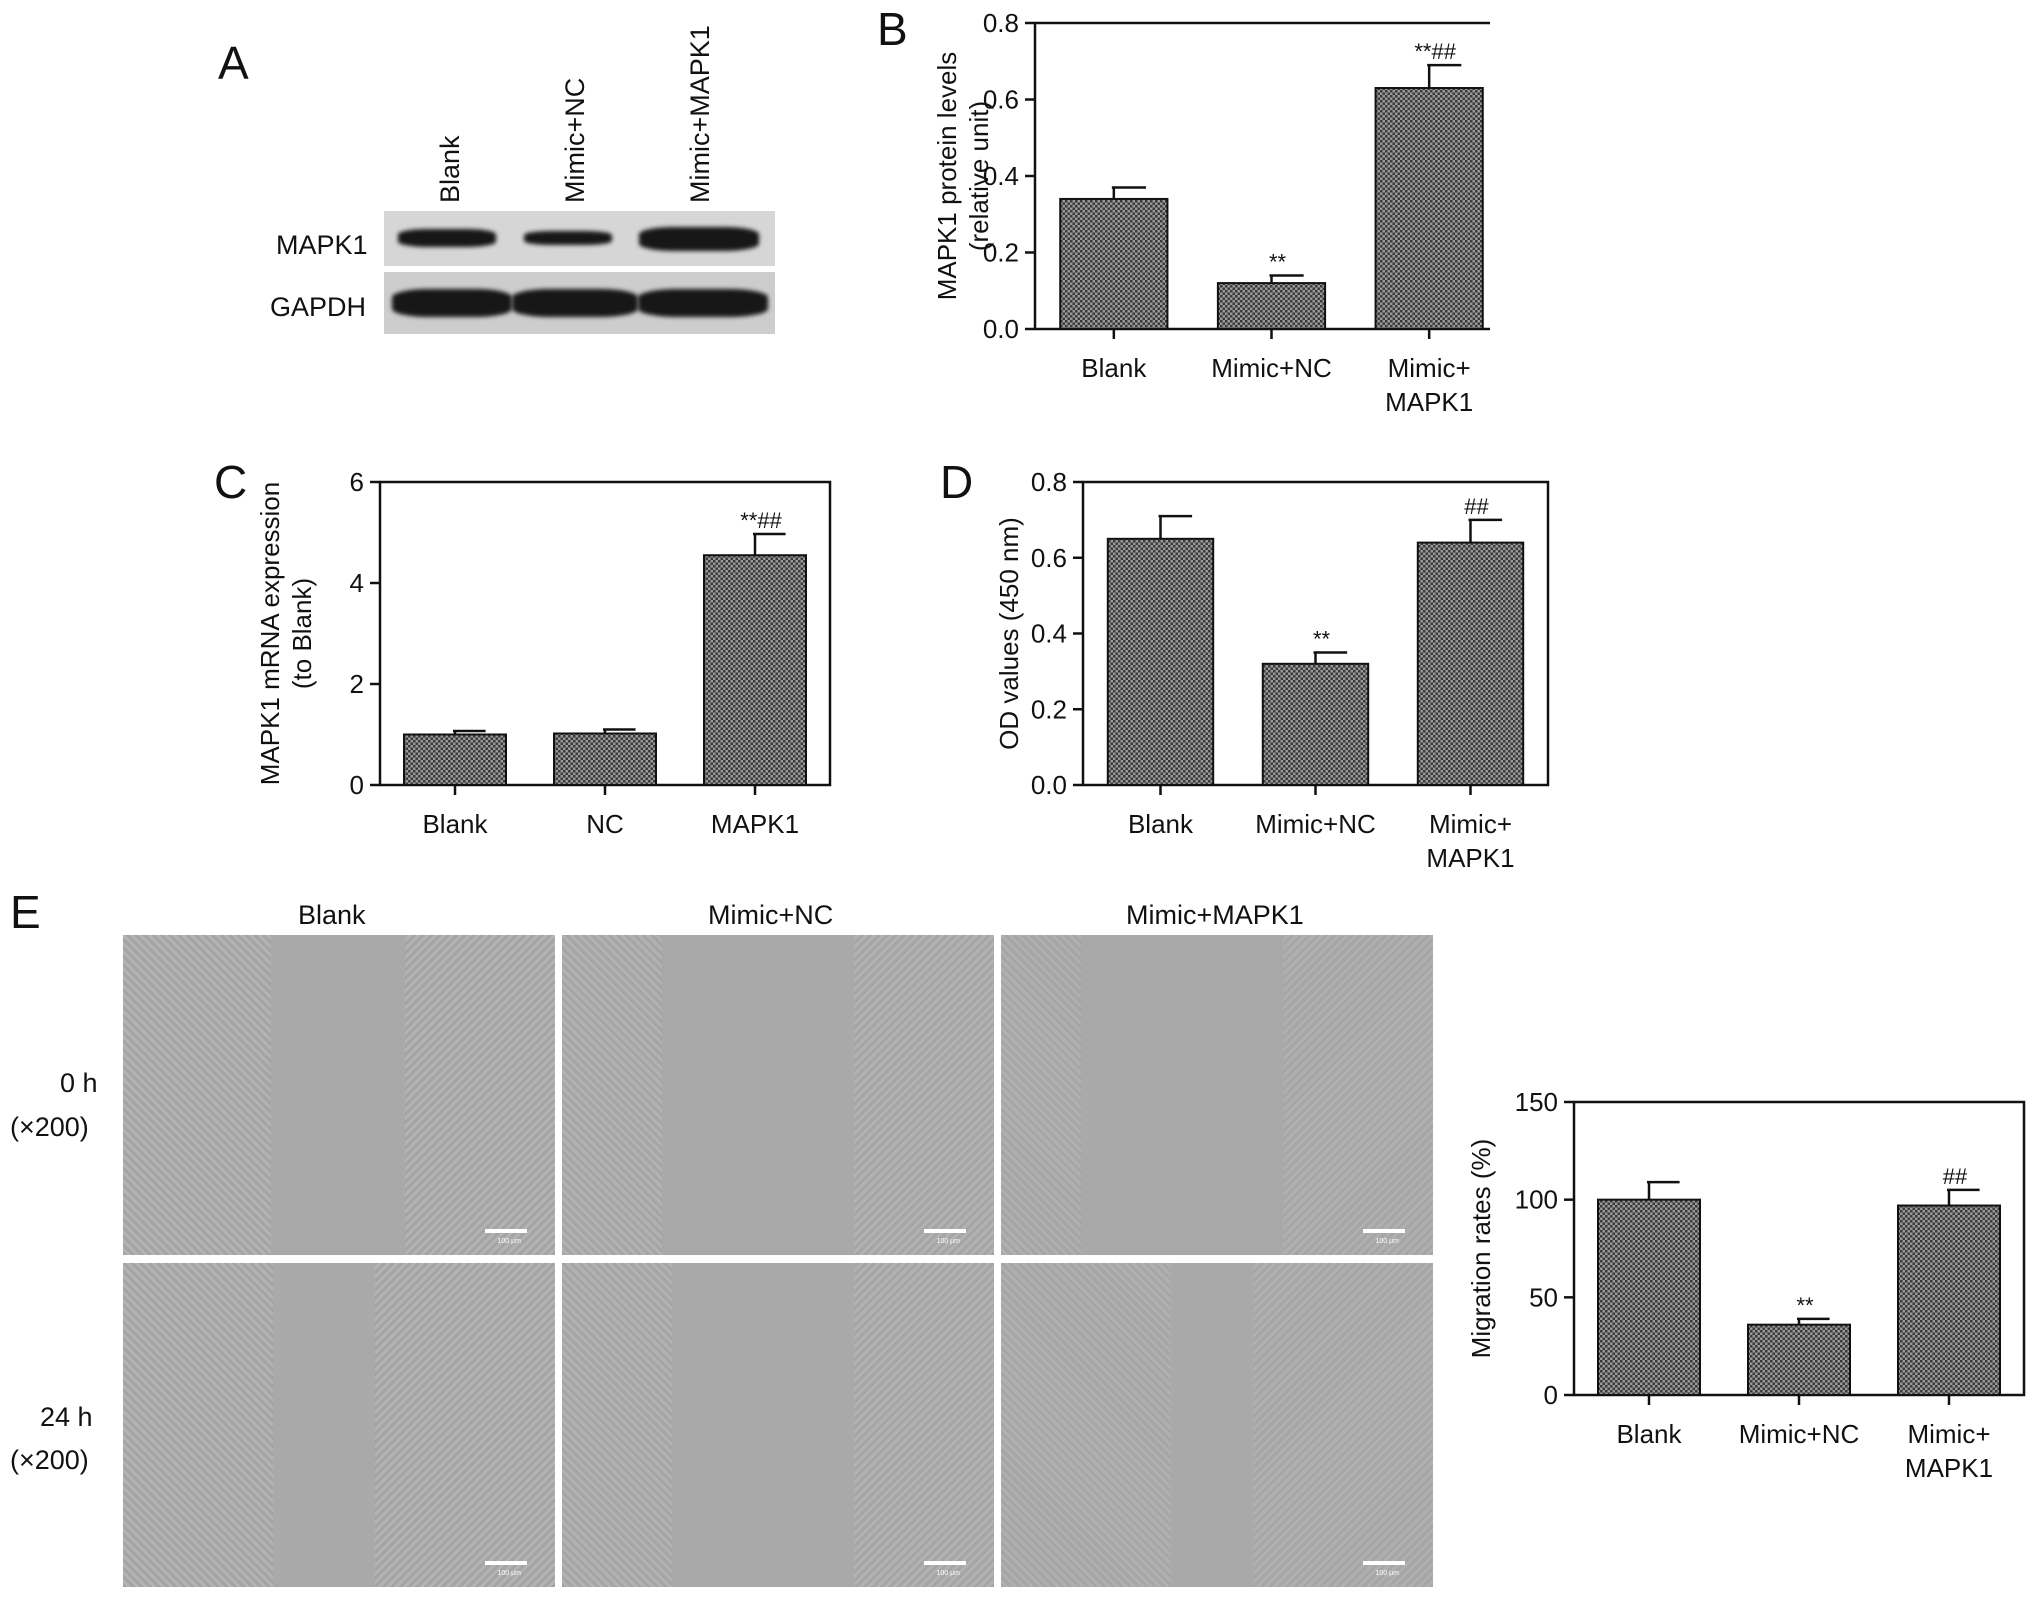 The width and height of the screenshot is (2032, 1603). What do you see at coordinates (66, 1417) in the screenshot?
I see `row-label-24h: 24 h` at bounding box center [66, 1417].